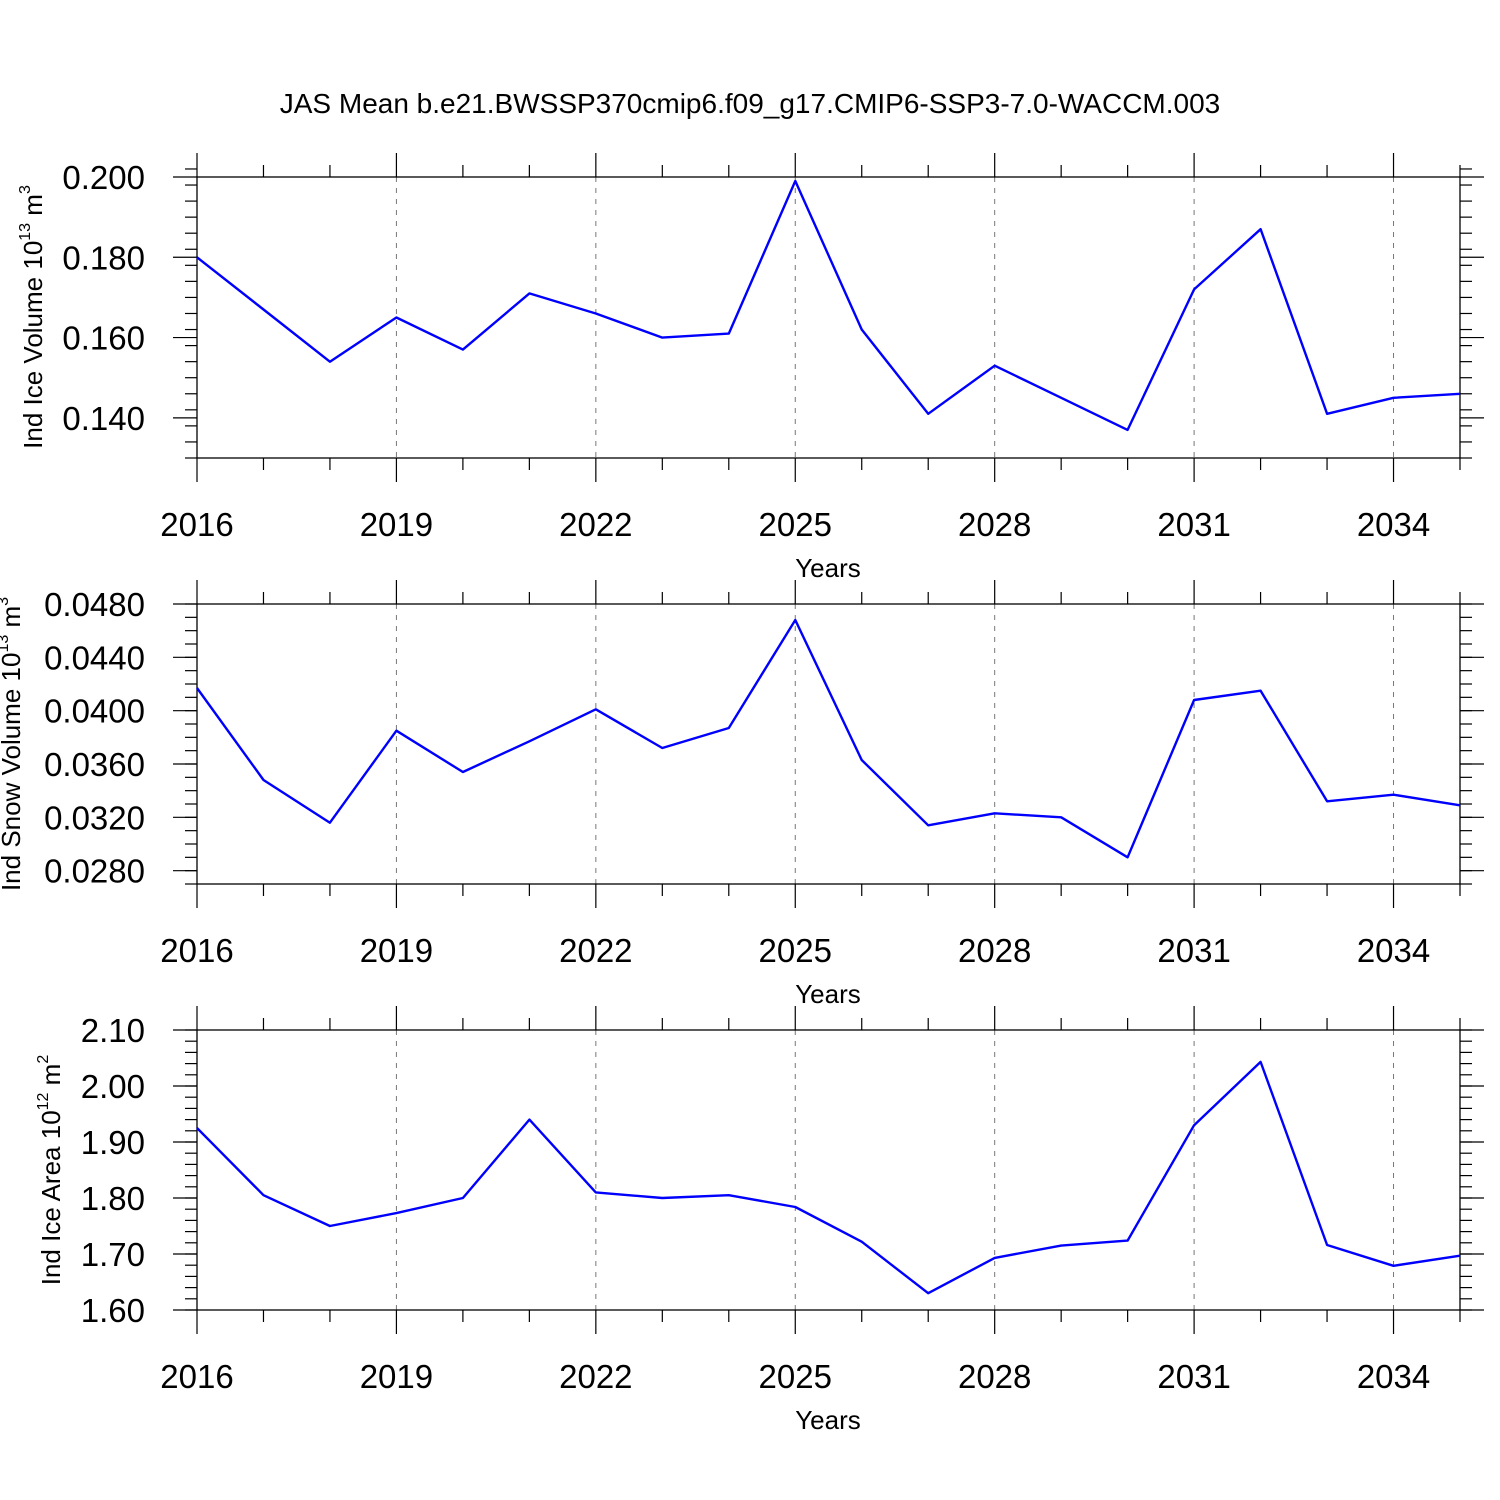  What do you see at coordinates (94, 657) in the screenshot?
I see `y-tick-label: 0.0440` at bounding box center [94, 657].